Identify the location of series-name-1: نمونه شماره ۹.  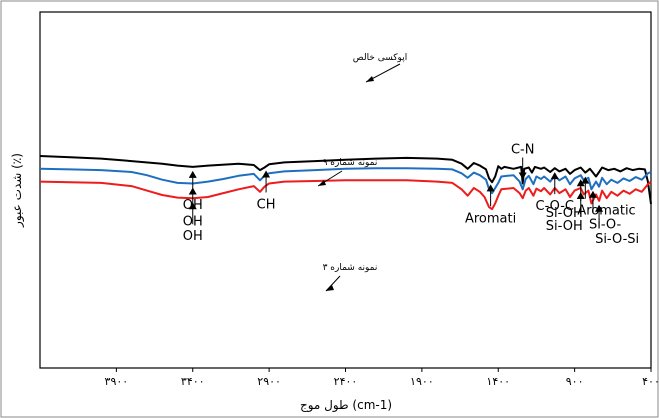
(350, 163).